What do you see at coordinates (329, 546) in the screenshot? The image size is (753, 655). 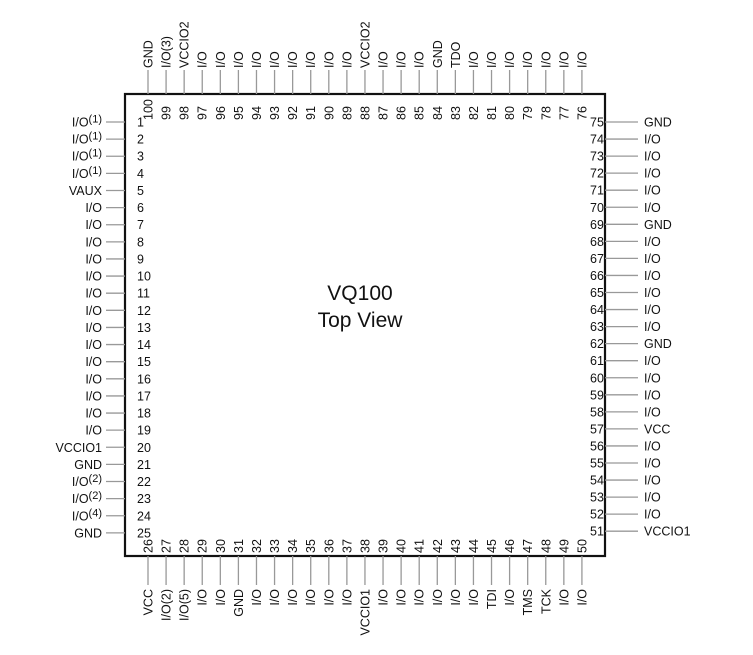 I see `pin-number: 36` at bounding box center [329, 546].